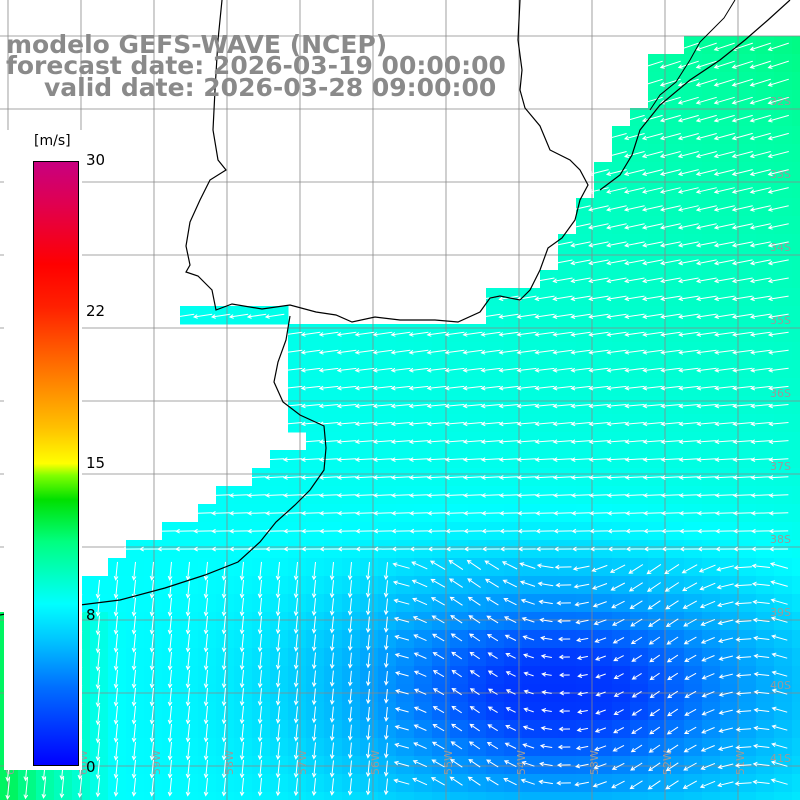 The width and height of the screenshot is (800, 800). Describe the element at coordinates (52, 141) in the screenshot. I see `colorbar-unit: [m/s]` at that location.